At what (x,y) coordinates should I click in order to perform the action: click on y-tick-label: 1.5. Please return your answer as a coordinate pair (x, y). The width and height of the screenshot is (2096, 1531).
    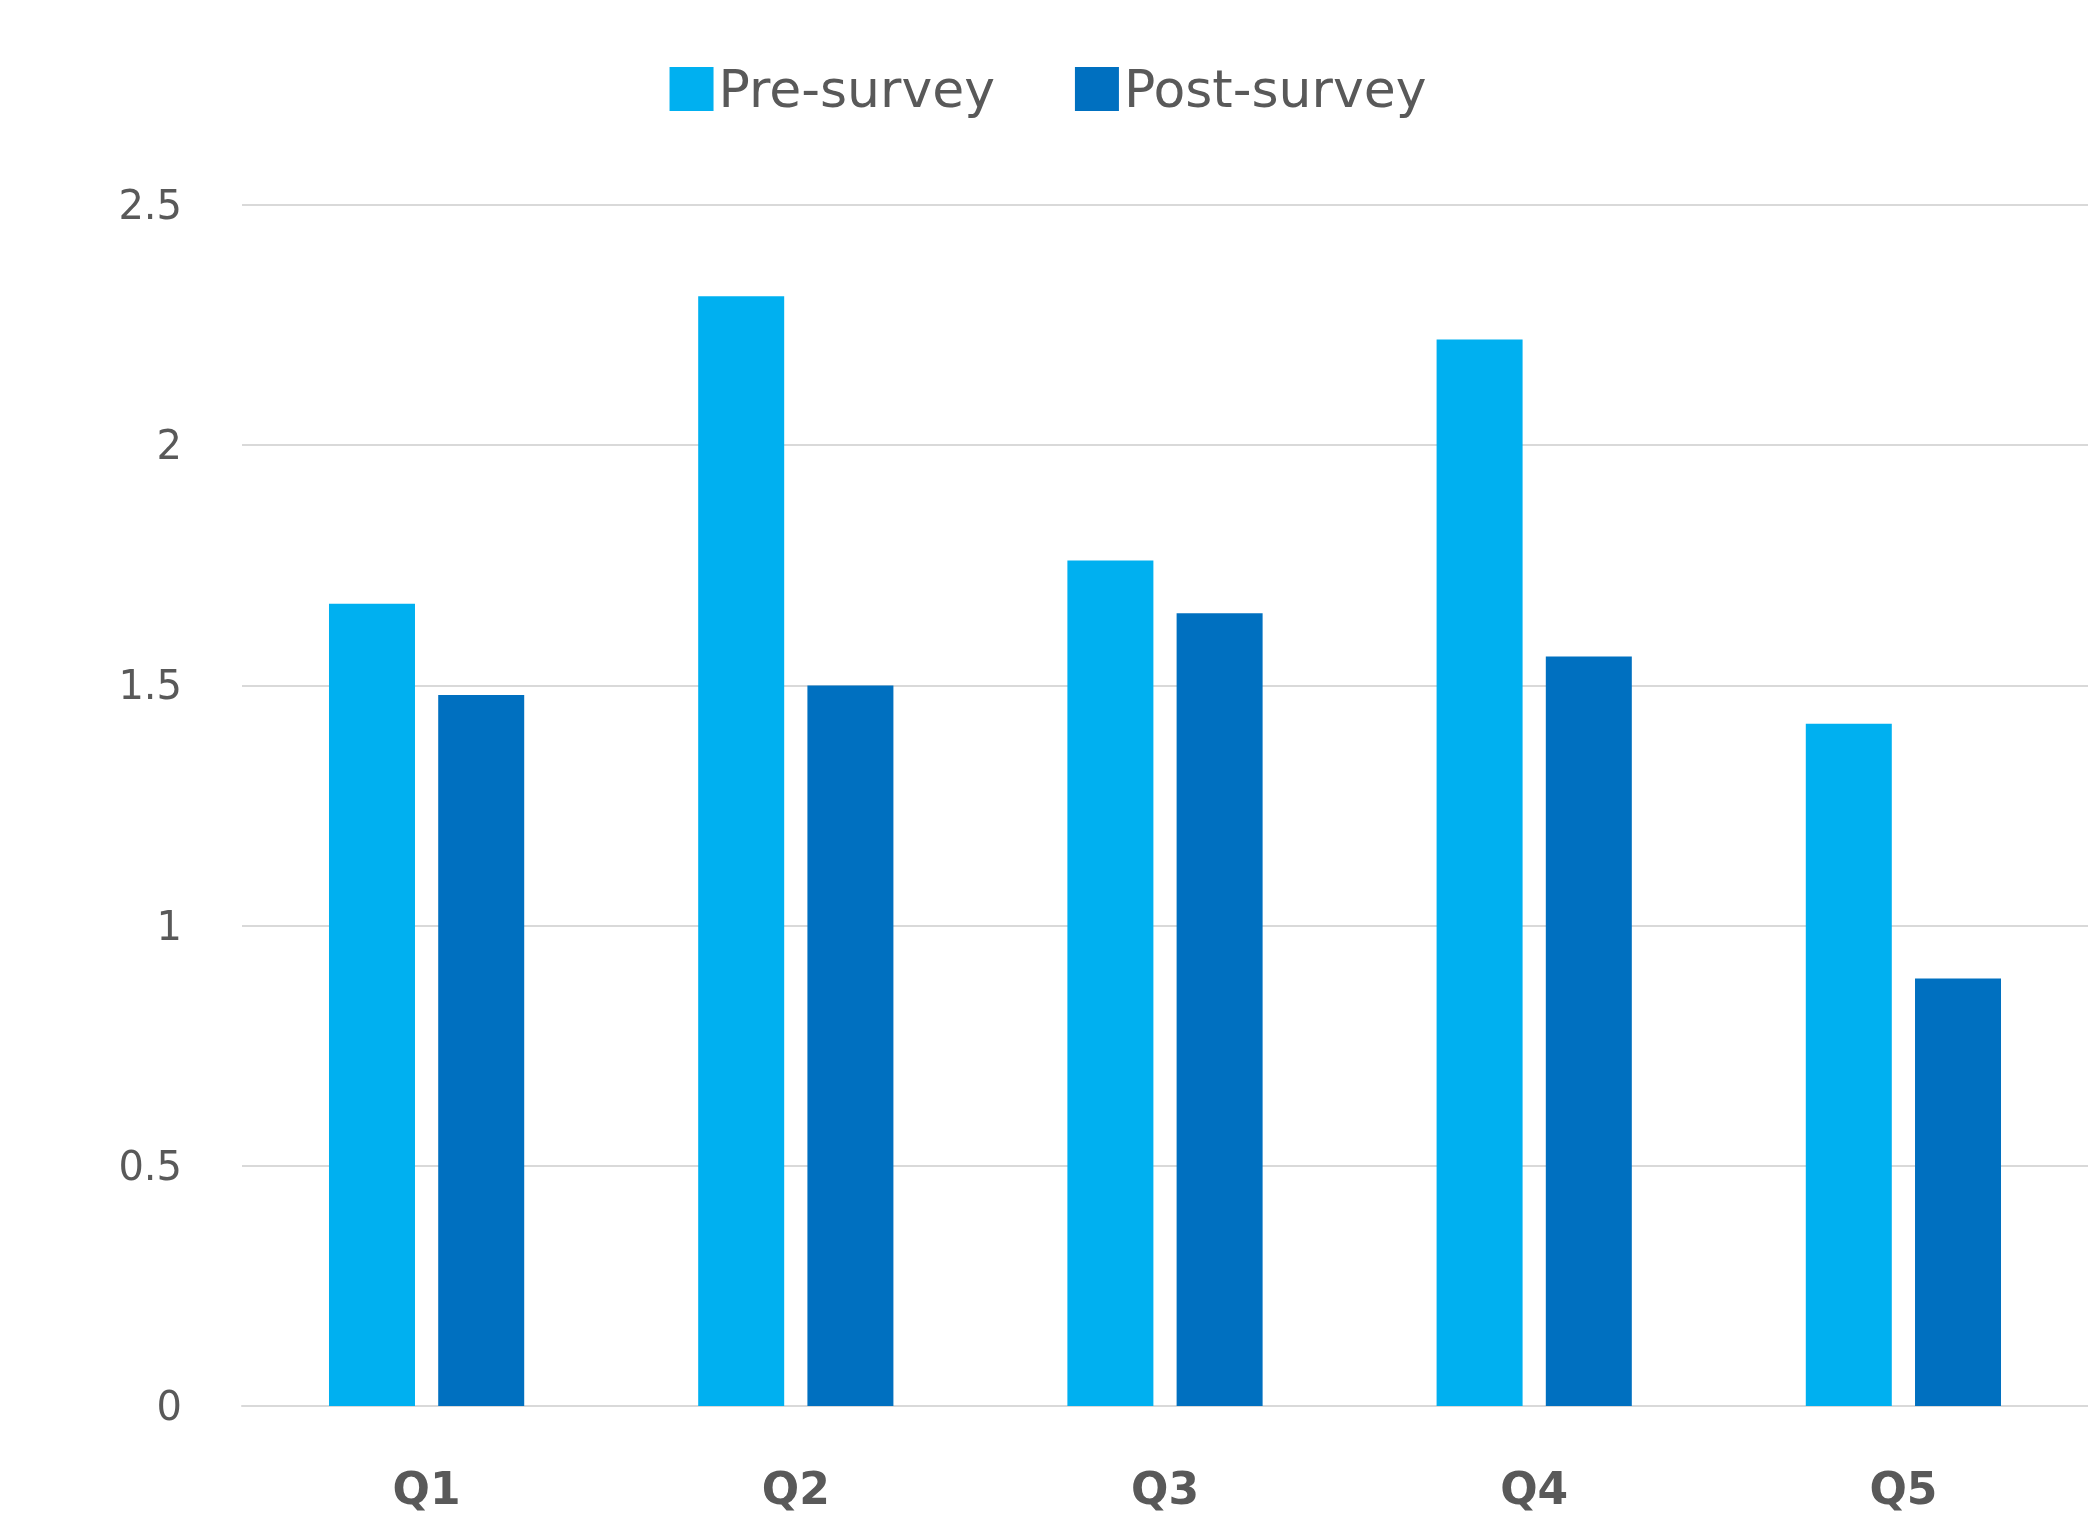
    Looking at the image, I should click on (150, 685).